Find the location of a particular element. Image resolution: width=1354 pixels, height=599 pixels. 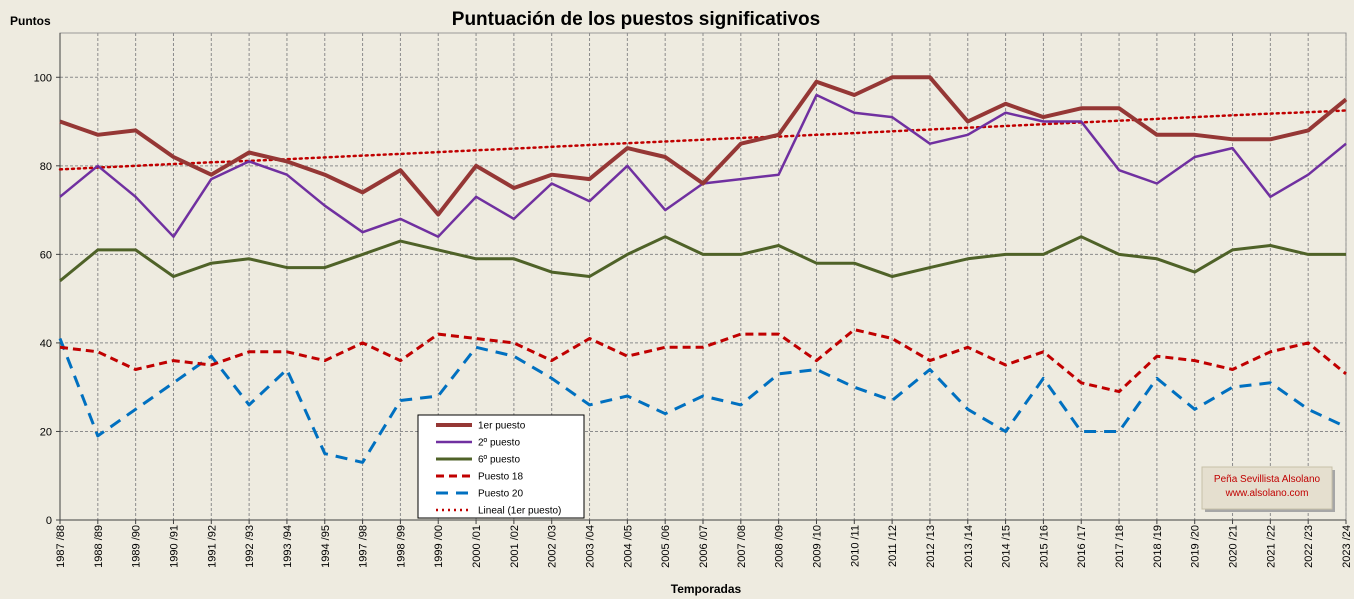

legend-label: Lineal (1er puesto) is located at coordinates (519, 511).